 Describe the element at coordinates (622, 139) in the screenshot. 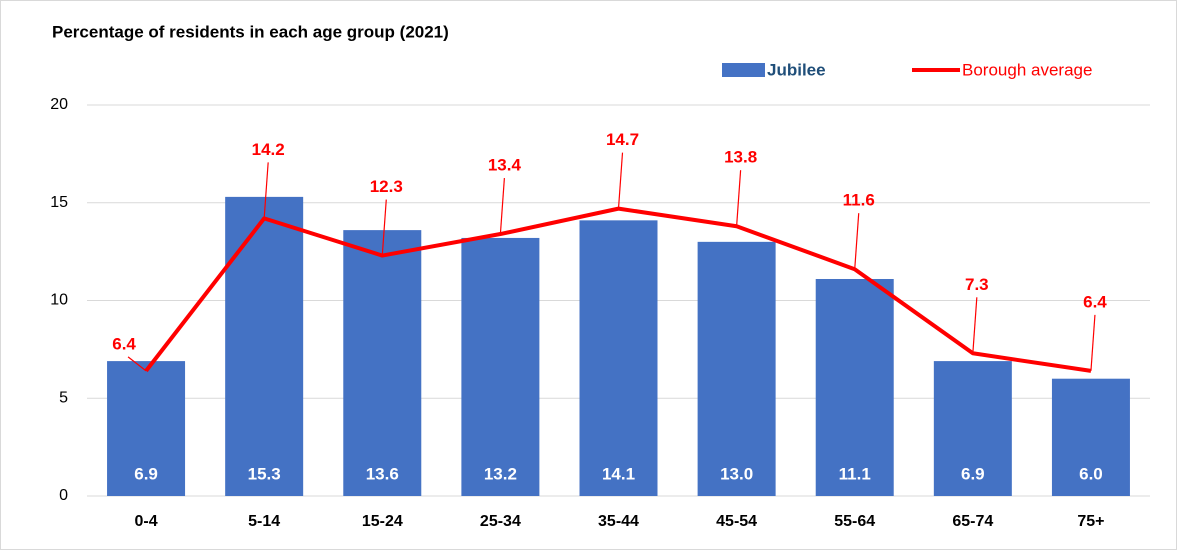

I see `line-value-label: 14.7` at that location.